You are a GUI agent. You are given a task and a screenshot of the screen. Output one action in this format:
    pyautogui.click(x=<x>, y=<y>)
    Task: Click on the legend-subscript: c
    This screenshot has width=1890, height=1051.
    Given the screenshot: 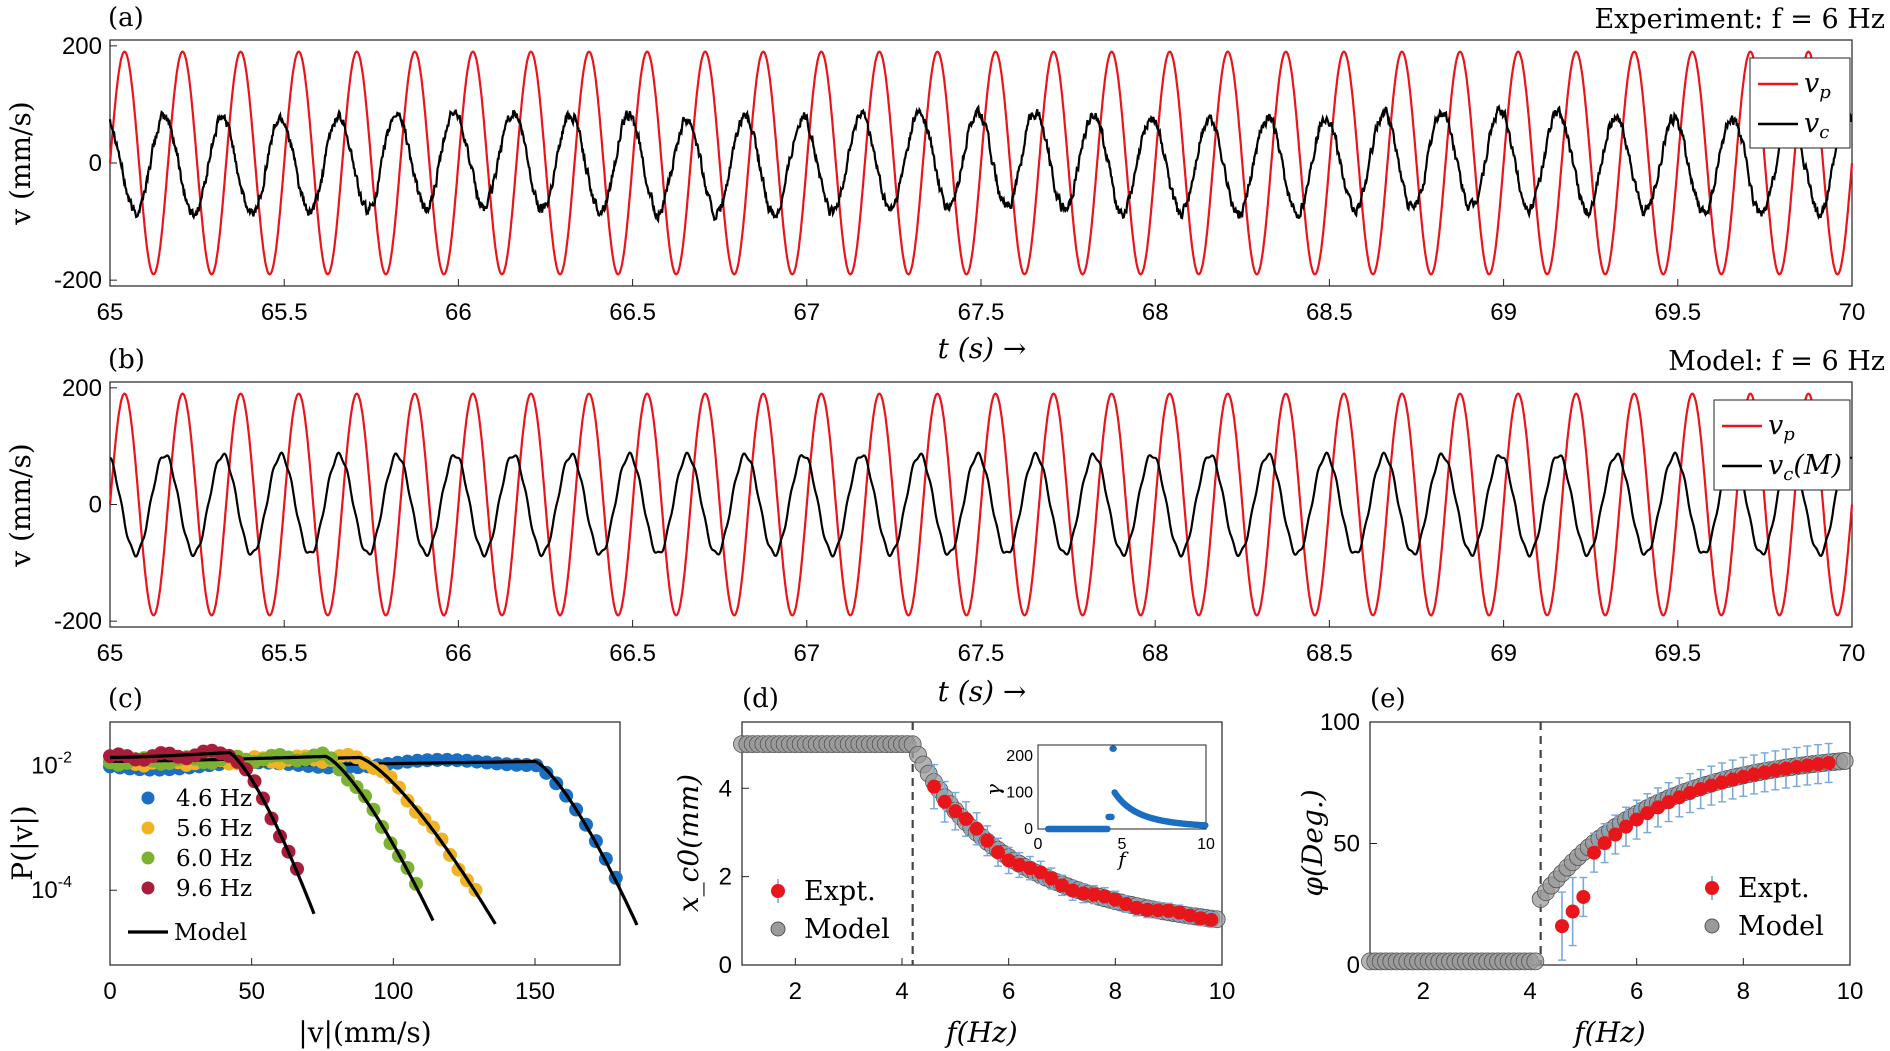 What is the action you would take?
    pyautogui.click(x=1824, y=132)
    